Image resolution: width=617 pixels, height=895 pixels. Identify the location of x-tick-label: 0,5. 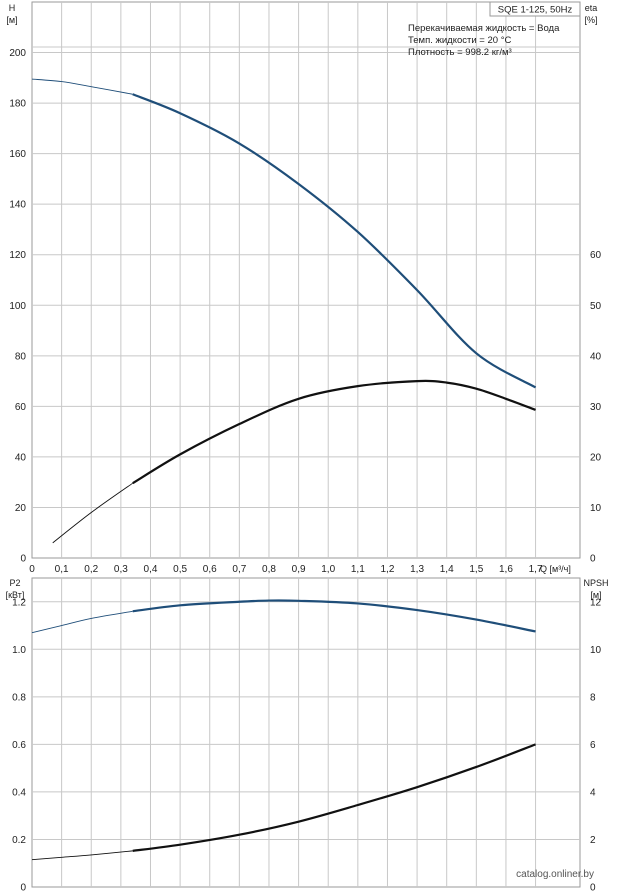
(180, 569).